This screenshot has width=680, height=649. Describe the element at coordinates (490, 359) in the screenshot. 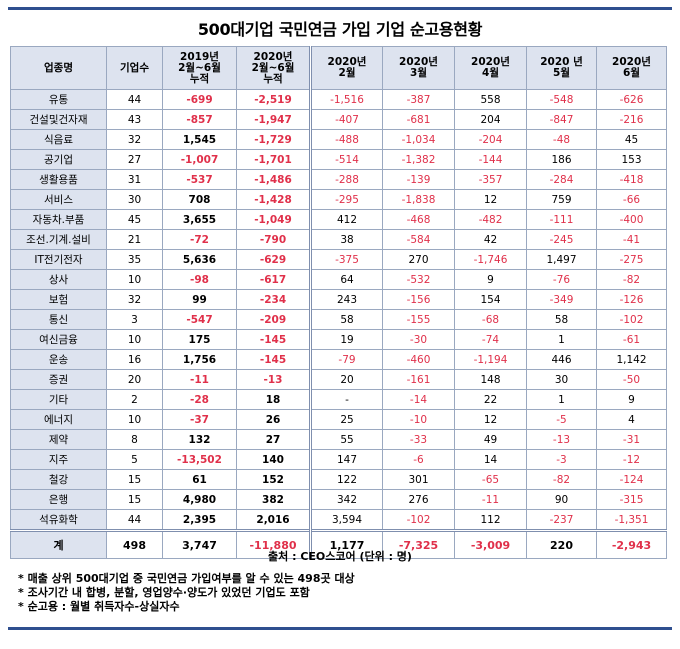

I see `apr-cell: -1,194` at that location.